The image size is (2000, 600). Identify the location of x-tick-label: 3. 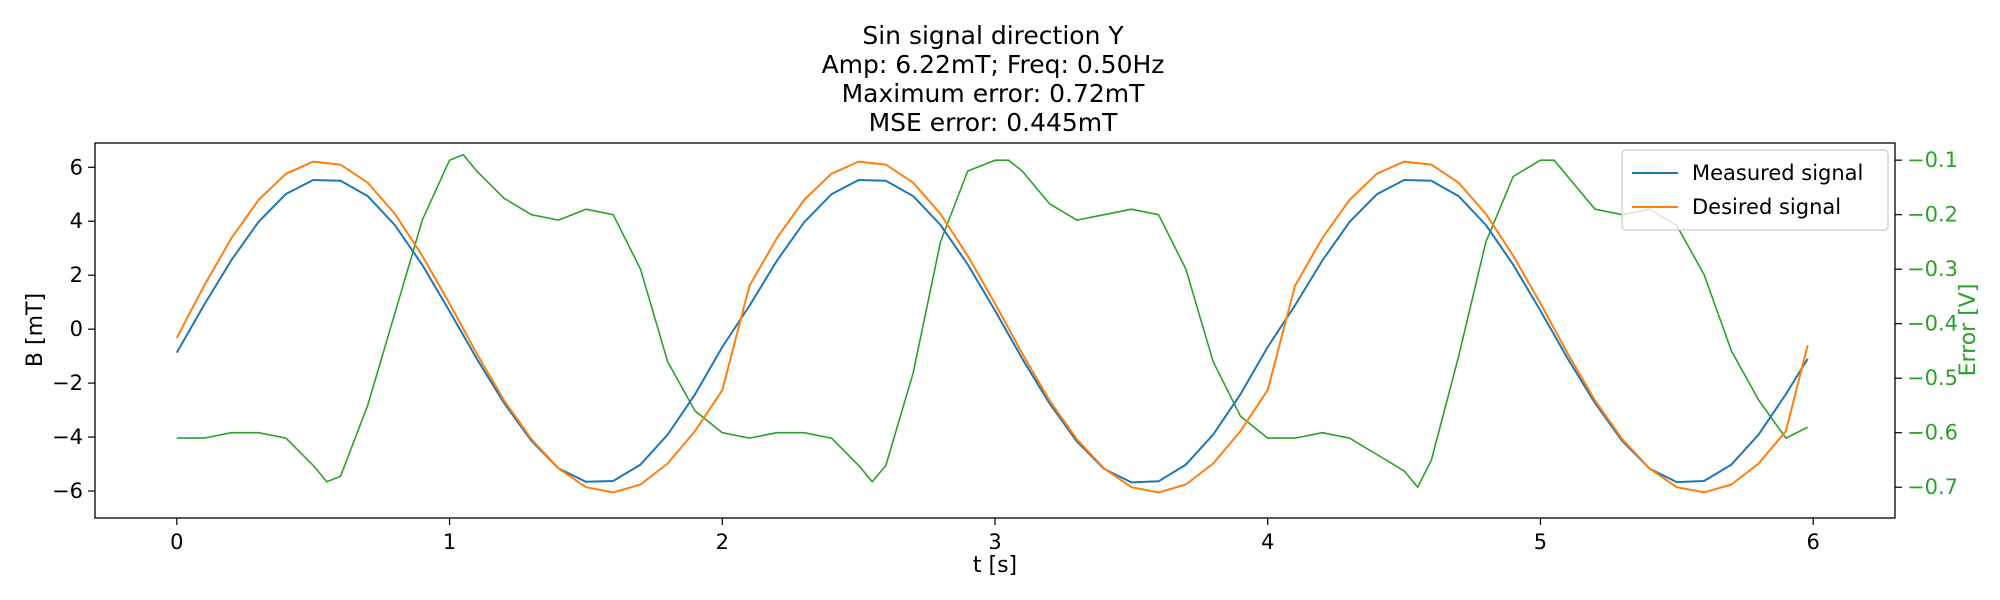
(994, 542).